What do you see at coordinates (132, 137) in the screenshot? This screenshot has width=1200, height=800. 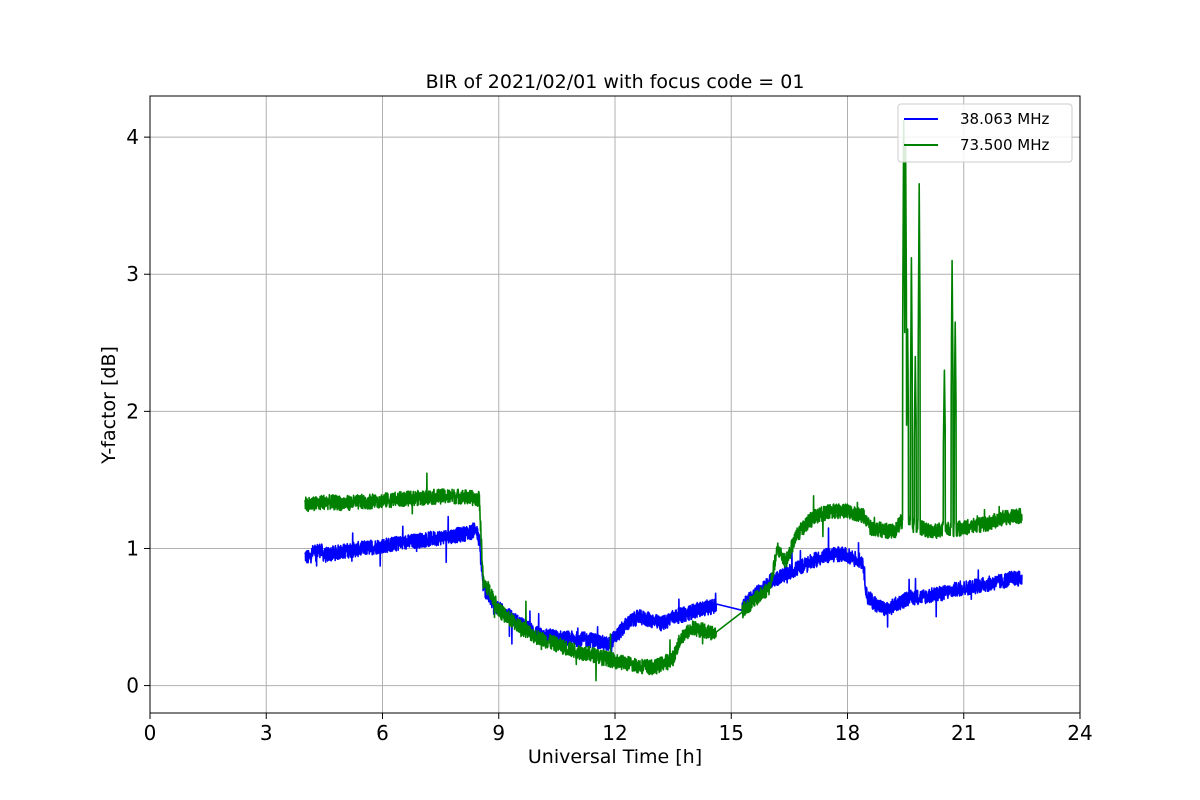 I see `y-tick-label: 4` at bounding box center [132, 137].